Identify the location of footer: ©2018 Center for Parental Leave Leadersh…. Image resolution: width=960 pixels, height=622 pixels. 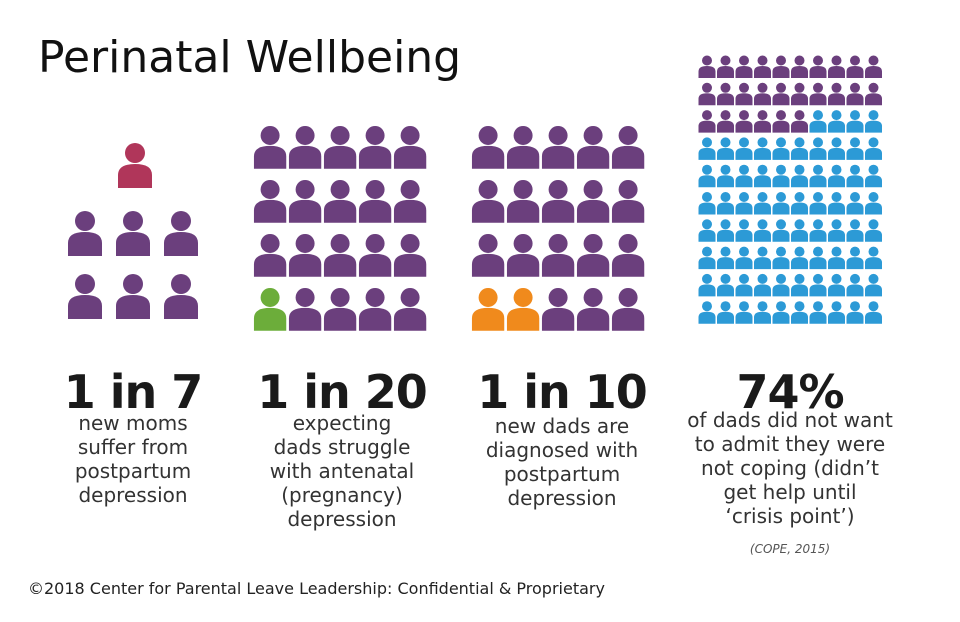
(316, 588).